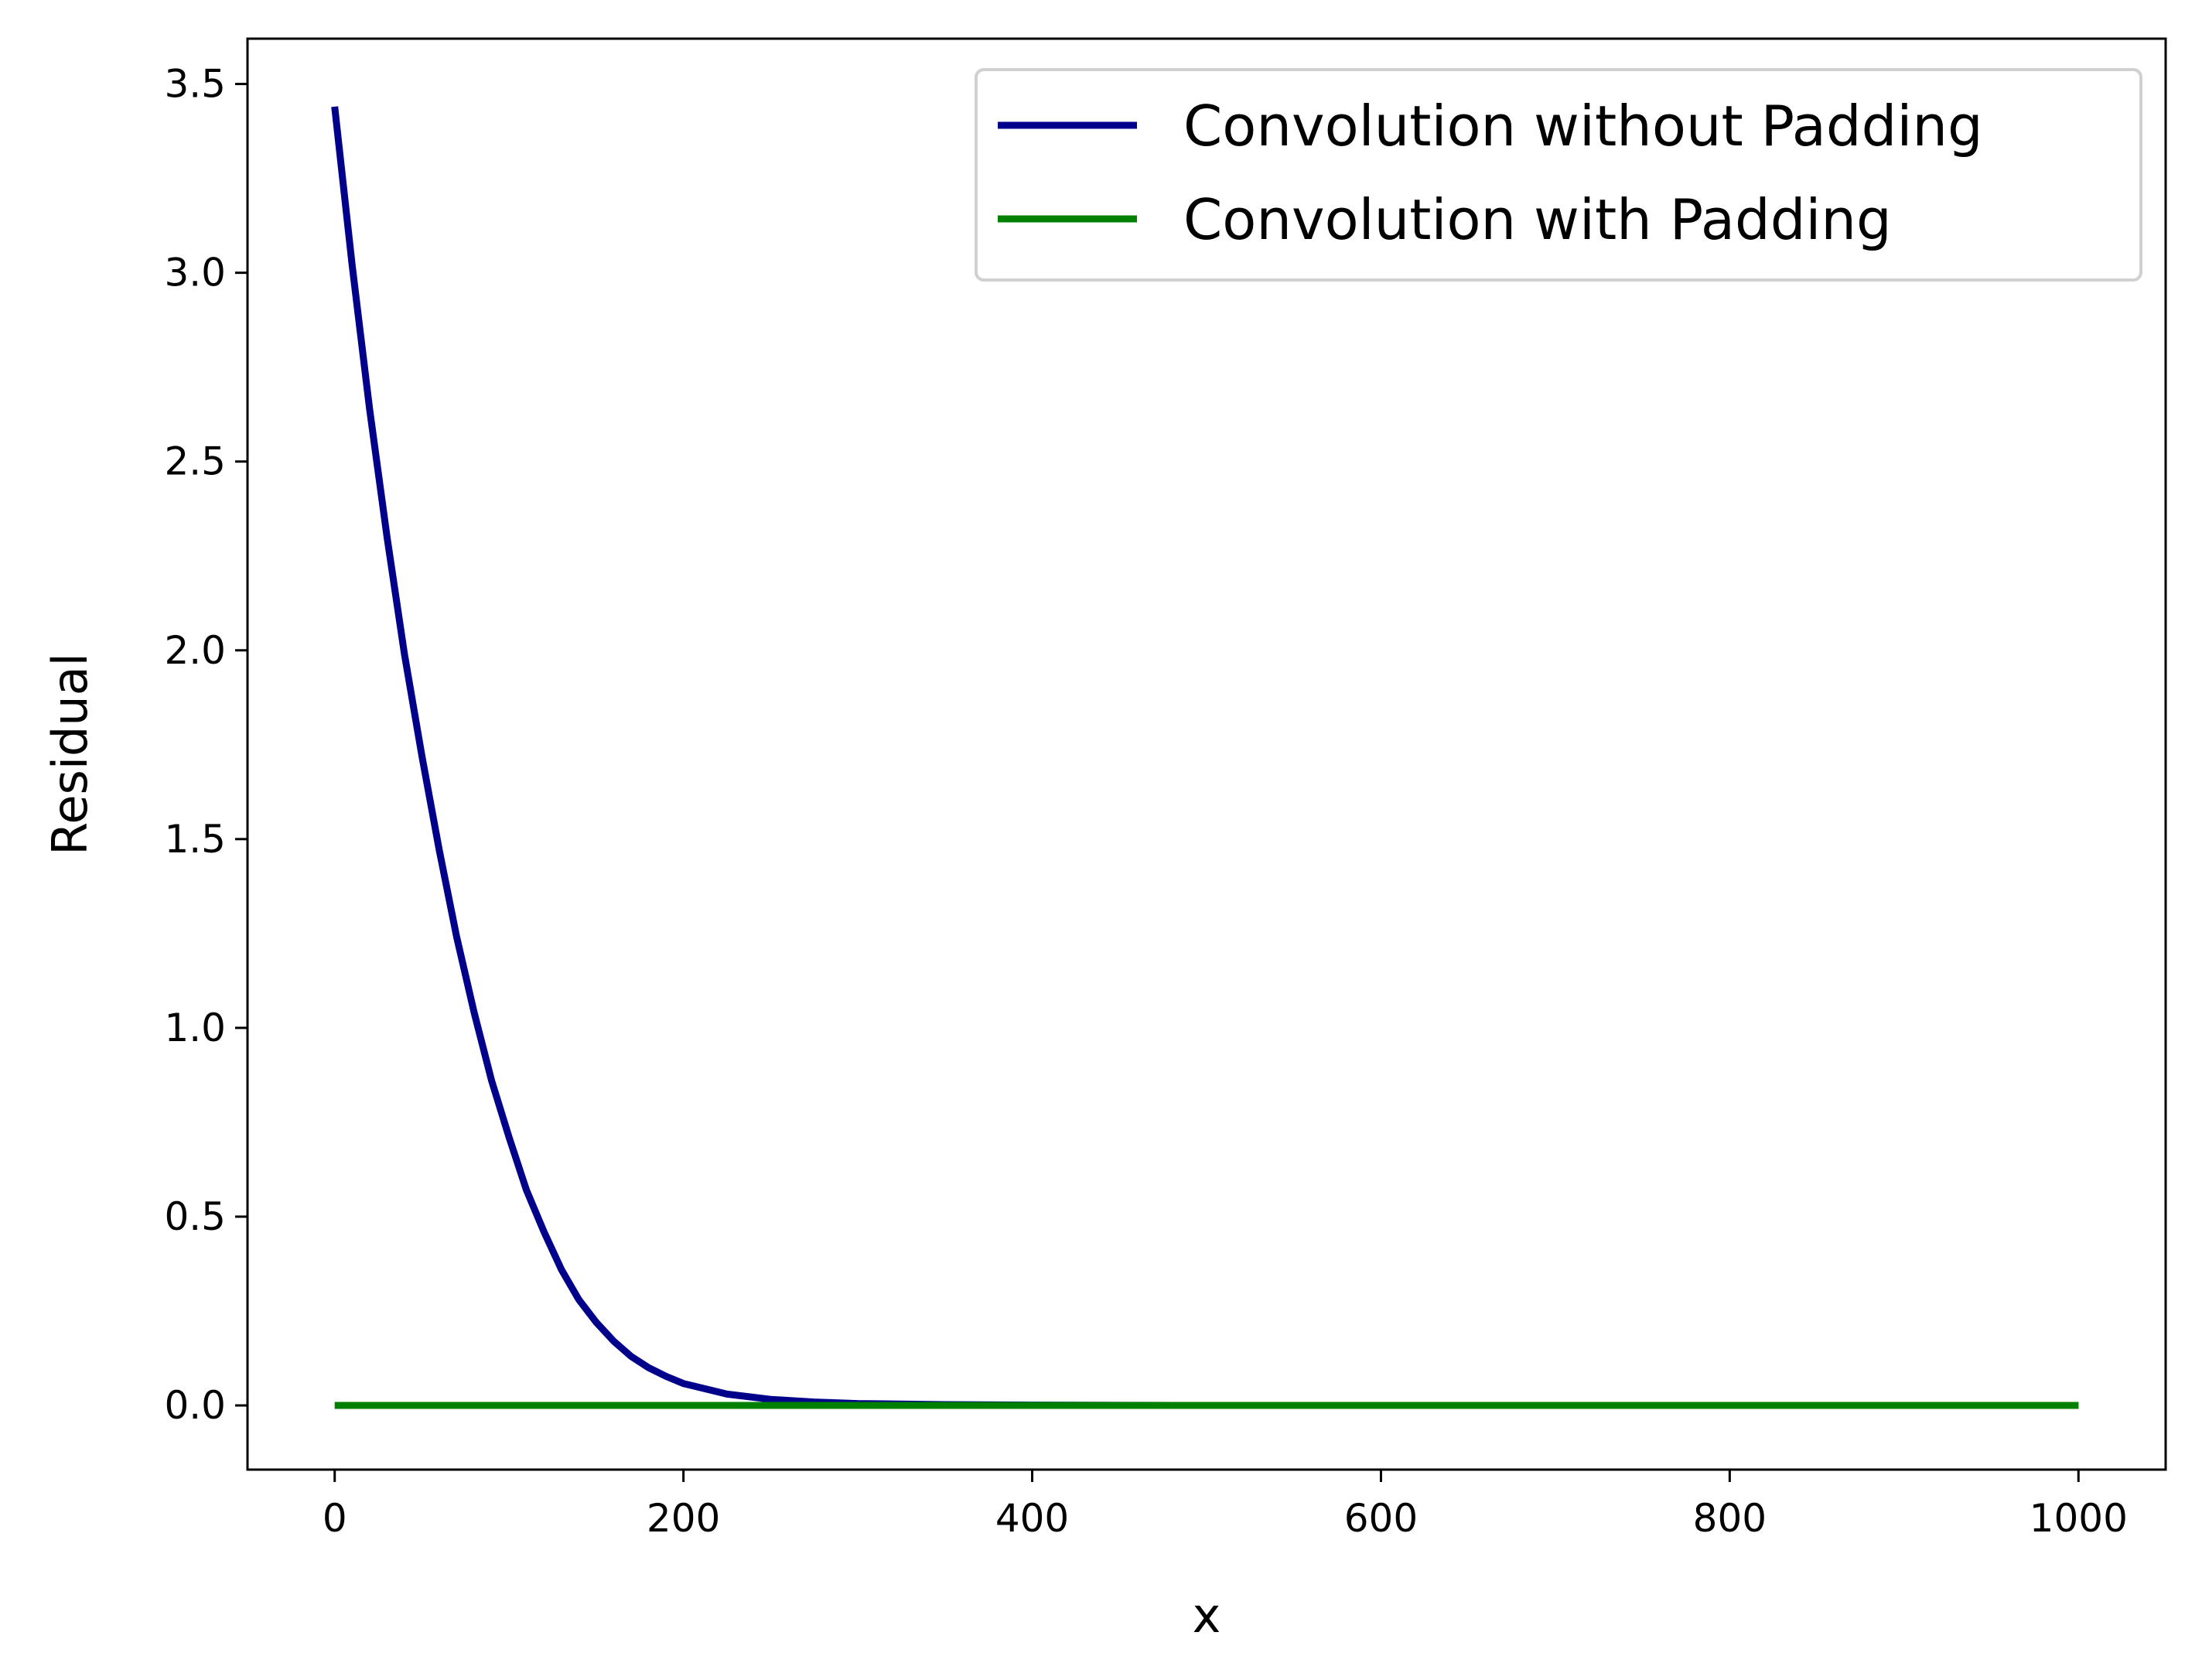 The image size is (2202, 1680). What do you see at coordinates (1381, 1518) in the screenshot?
I see `x-tick-label: 600` at bounding box center [1381, 1518].